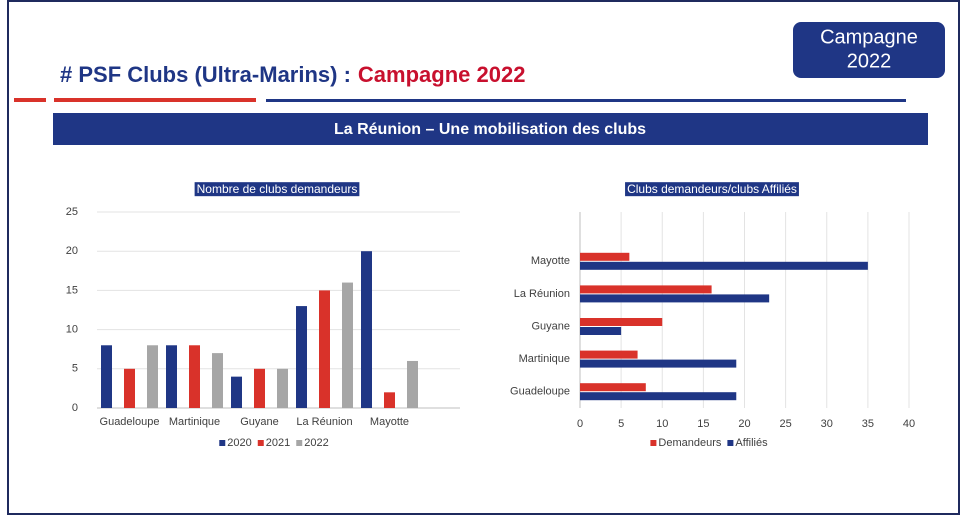 This screenshot has height=515, width=960. Describe the element at coordinates (72, 290) in the screenshot. I see `y-tick-label: 15` at that location.